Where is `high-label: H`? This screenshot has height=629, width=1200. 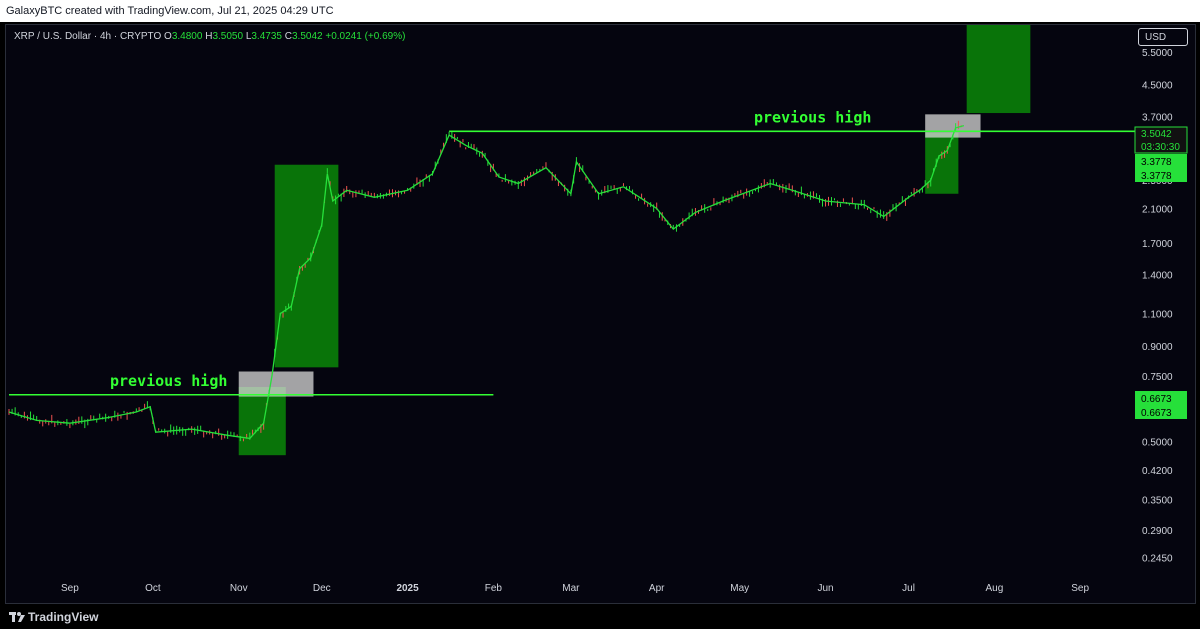 high-label: H is located at coordinates (209, 36).